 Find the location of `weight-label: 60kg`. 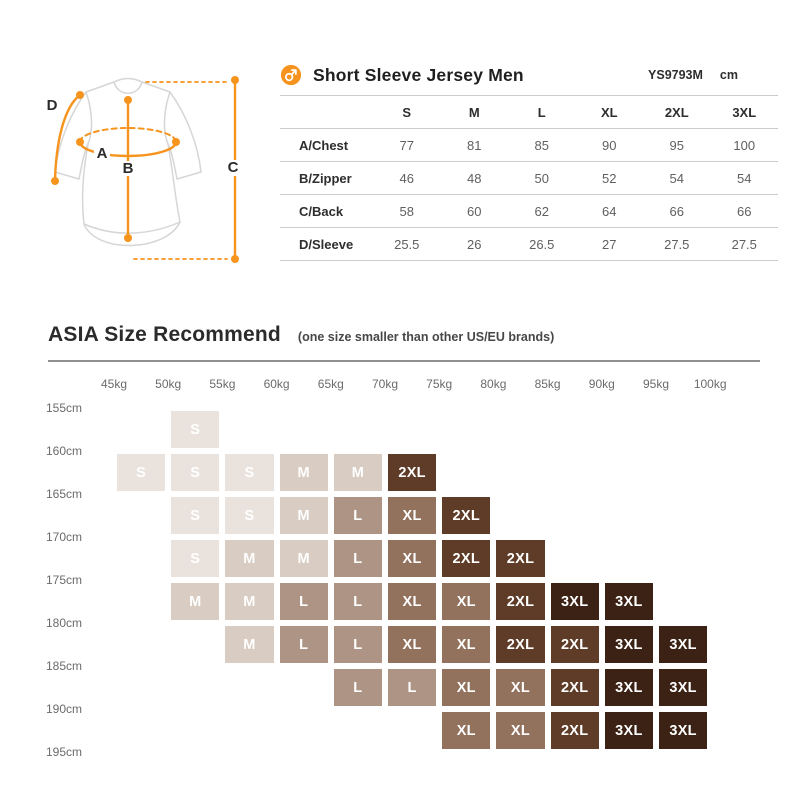

weight-label: 60kg is located at coordinates (276, 384).